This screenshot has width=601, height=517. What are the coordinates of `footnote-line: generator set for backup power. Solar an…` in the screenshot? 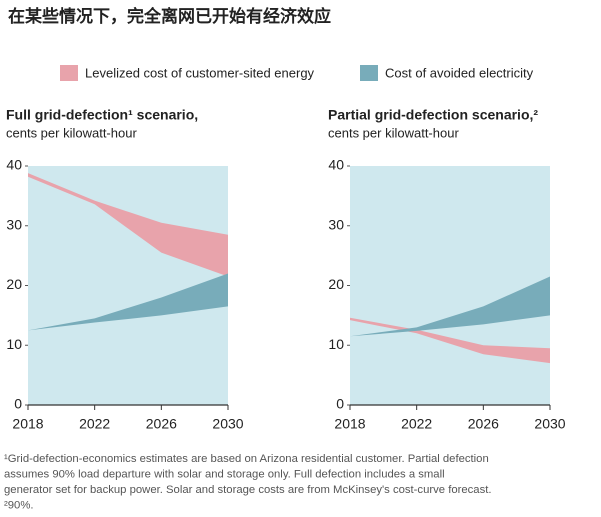 It's located at (248, 490).